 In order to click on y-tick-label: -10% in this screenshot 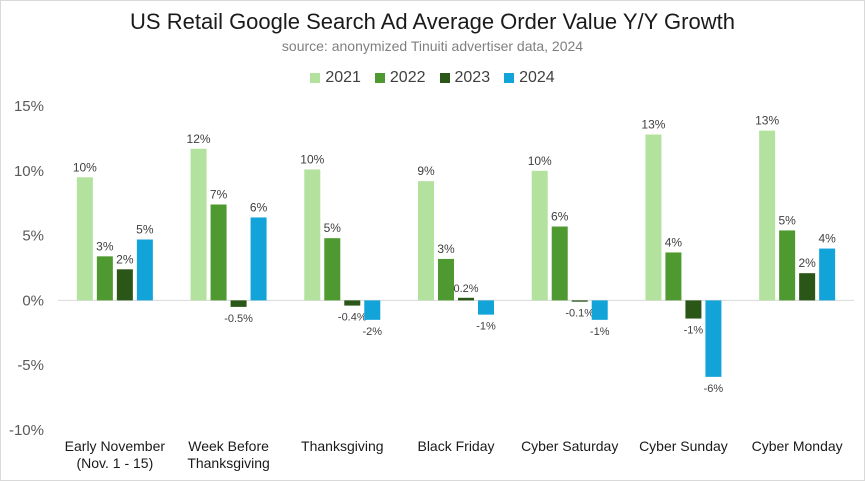, I will do `click(26, 430)`.